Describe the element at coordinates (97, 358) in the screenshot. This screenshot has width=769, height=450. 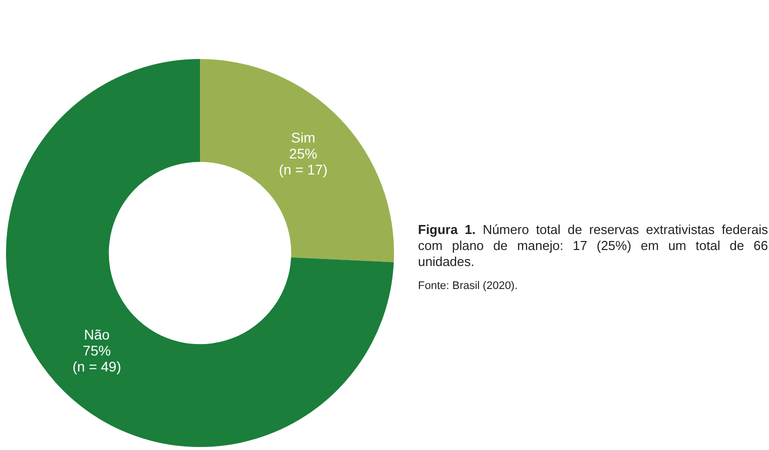
I see `data-label: 75% (n = 49)` at that location.